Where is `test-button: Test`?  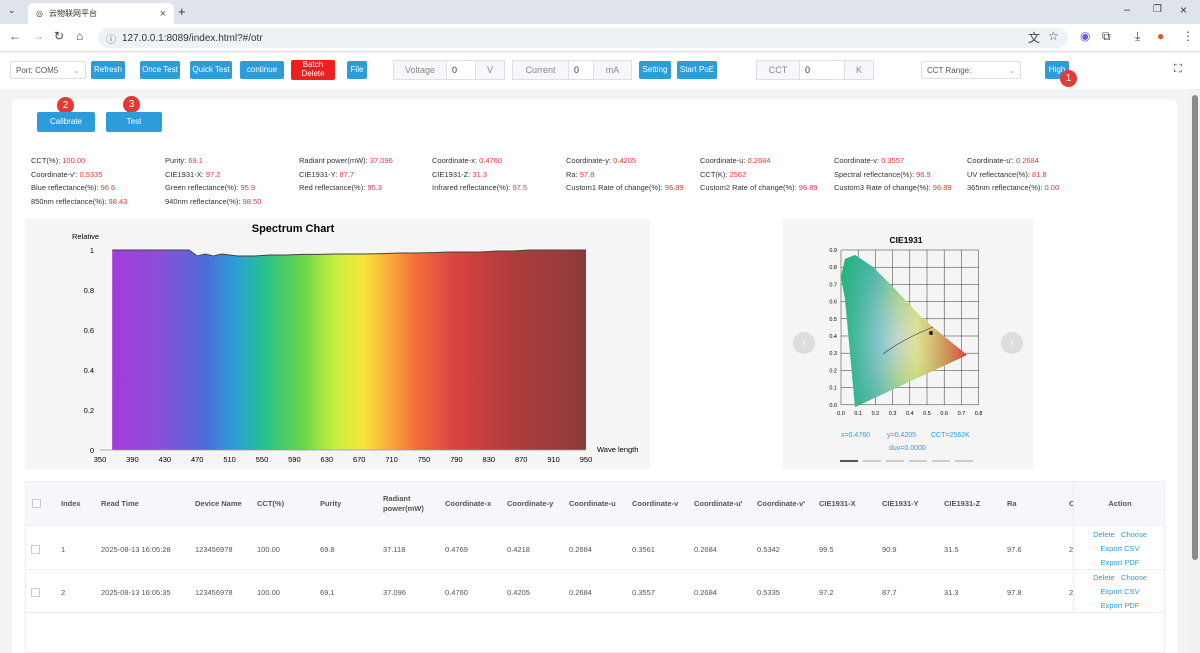
test-button: Test is located at coordinates (134, 122).